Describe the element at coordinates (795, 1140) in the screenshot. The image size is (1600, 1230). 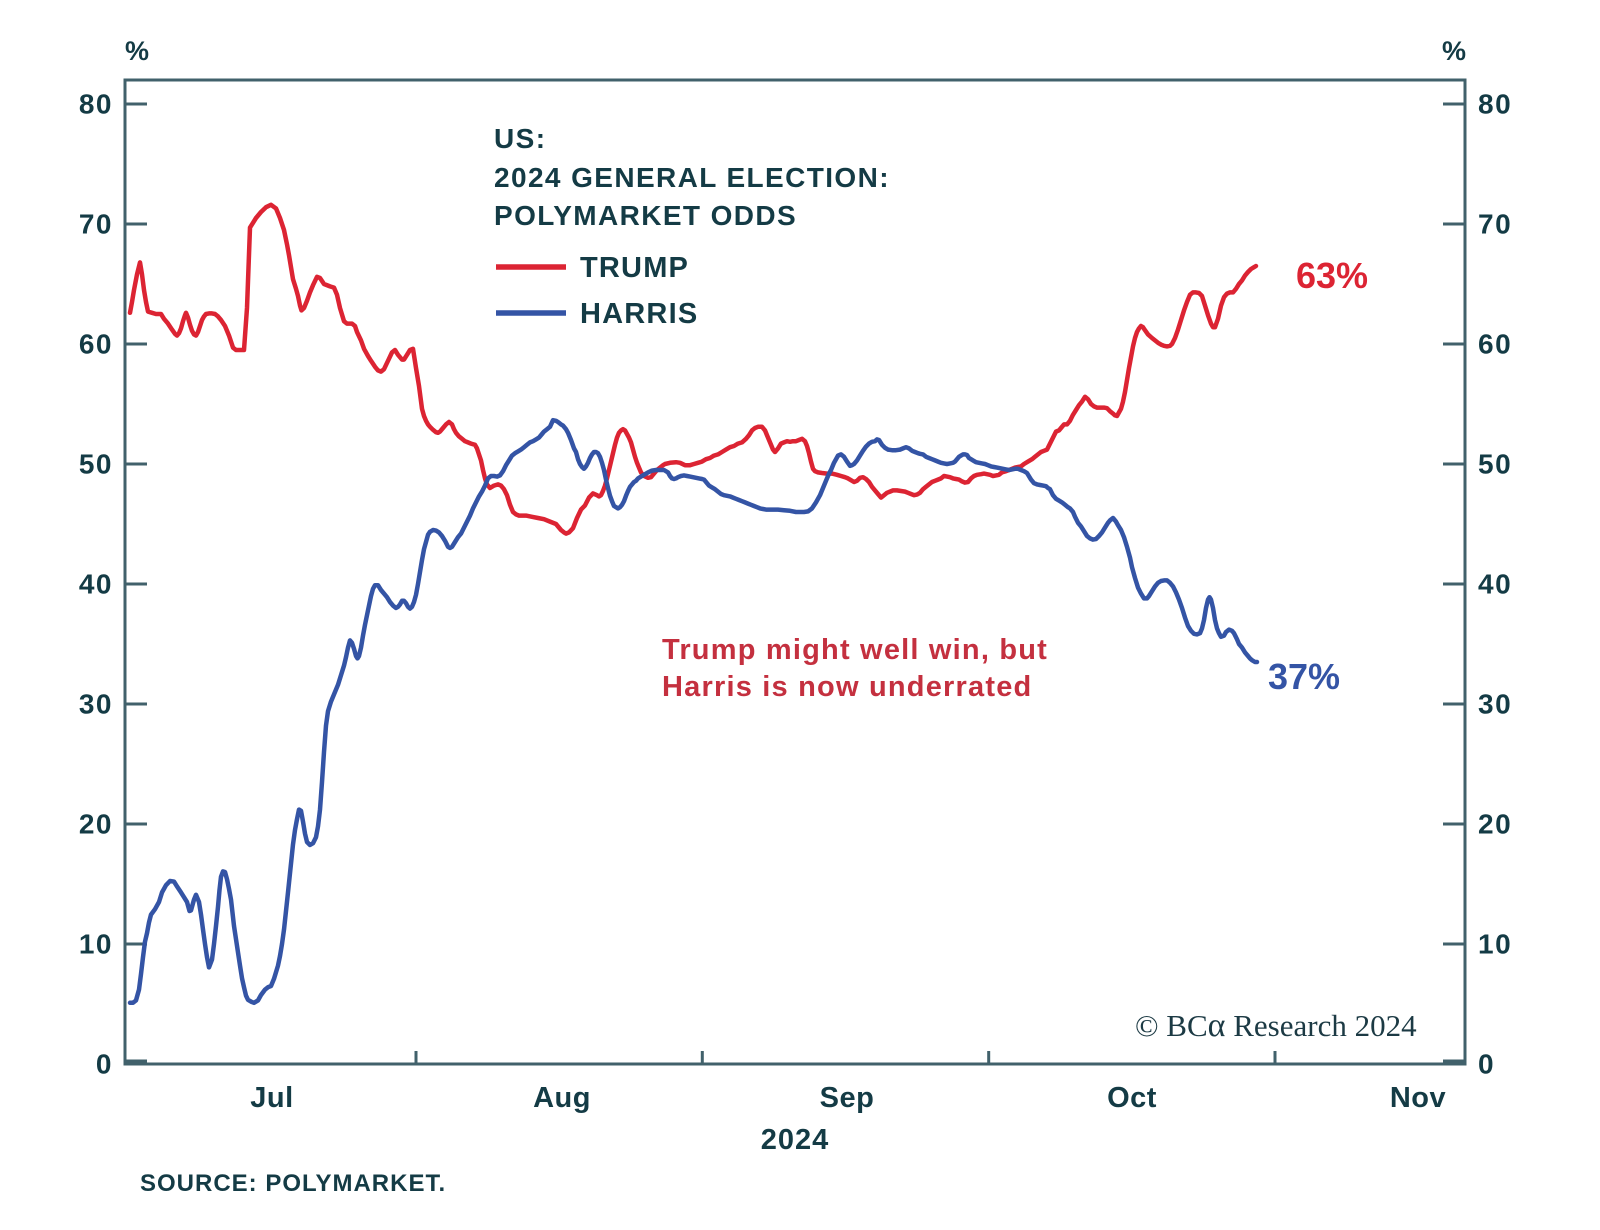
I see `svg-text: 2024` at that location.